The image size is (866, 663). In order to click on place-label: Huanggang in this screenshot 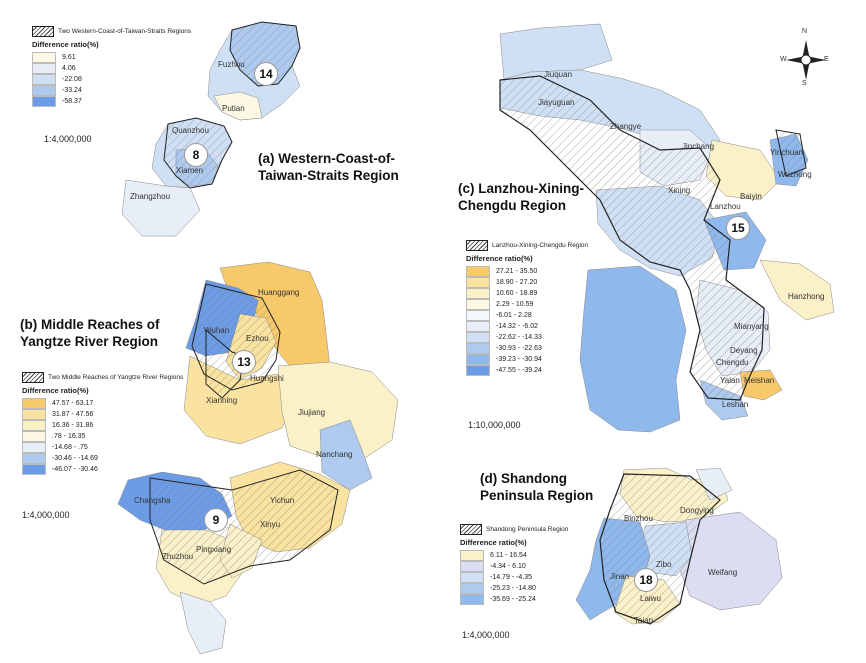, I will do `click(279, 292)`.